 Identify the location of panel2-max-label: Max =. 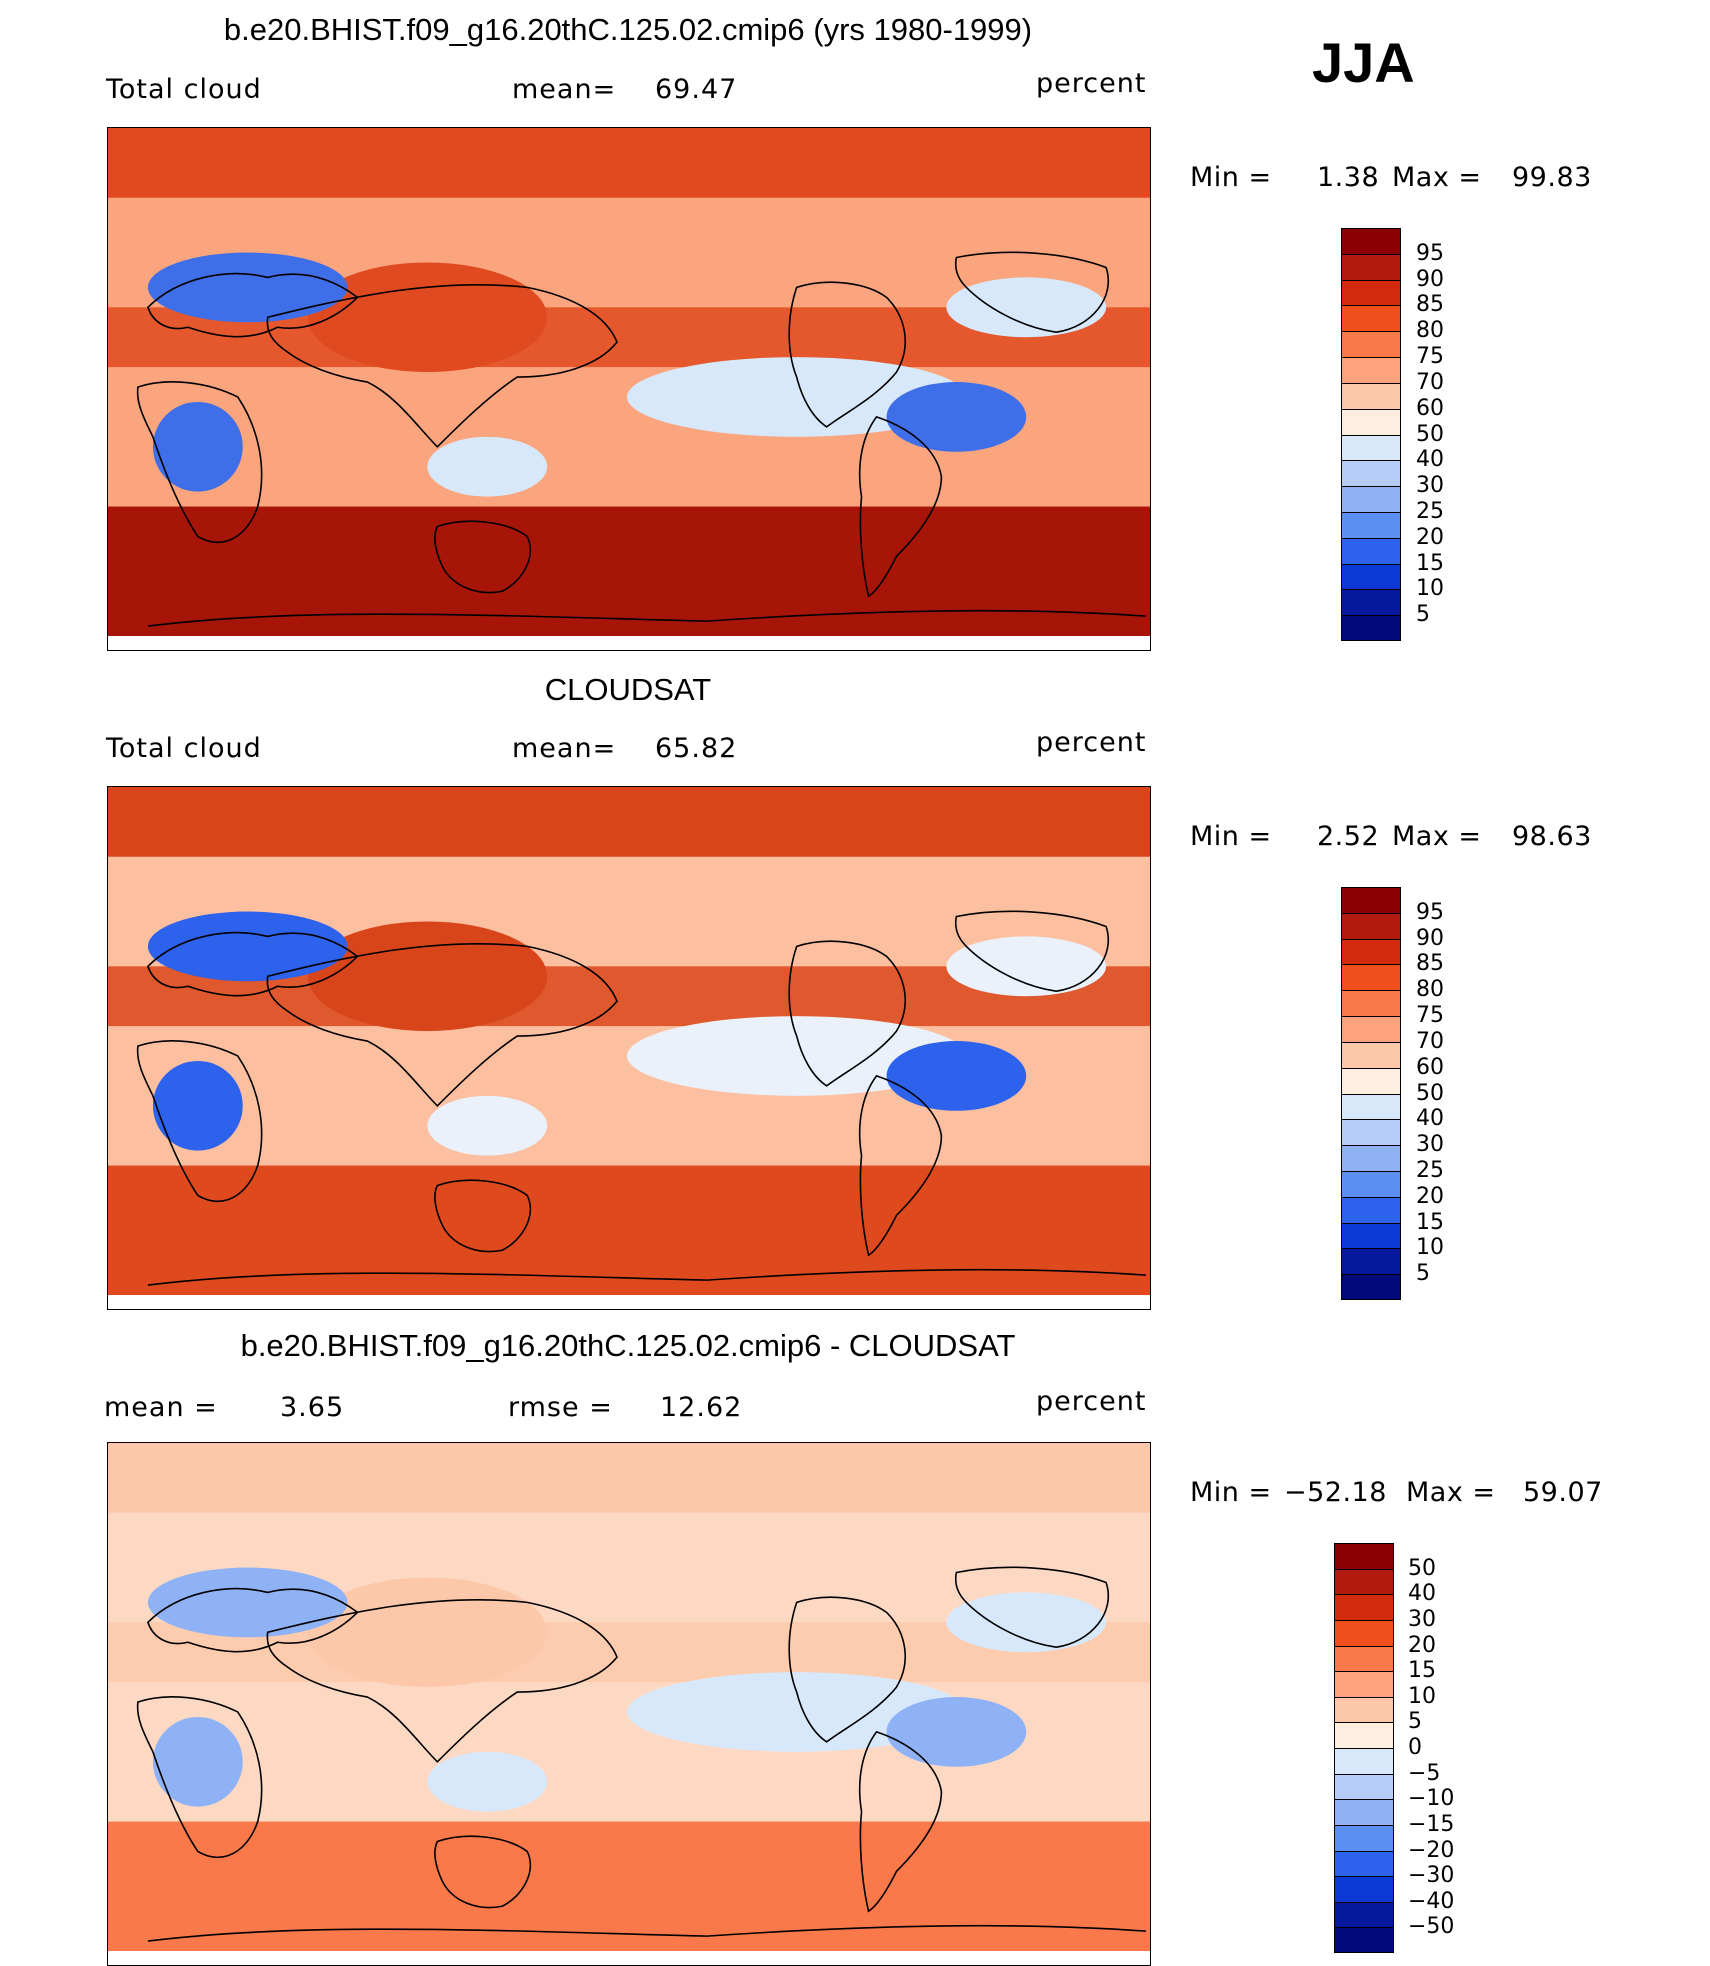
(1437, 836).